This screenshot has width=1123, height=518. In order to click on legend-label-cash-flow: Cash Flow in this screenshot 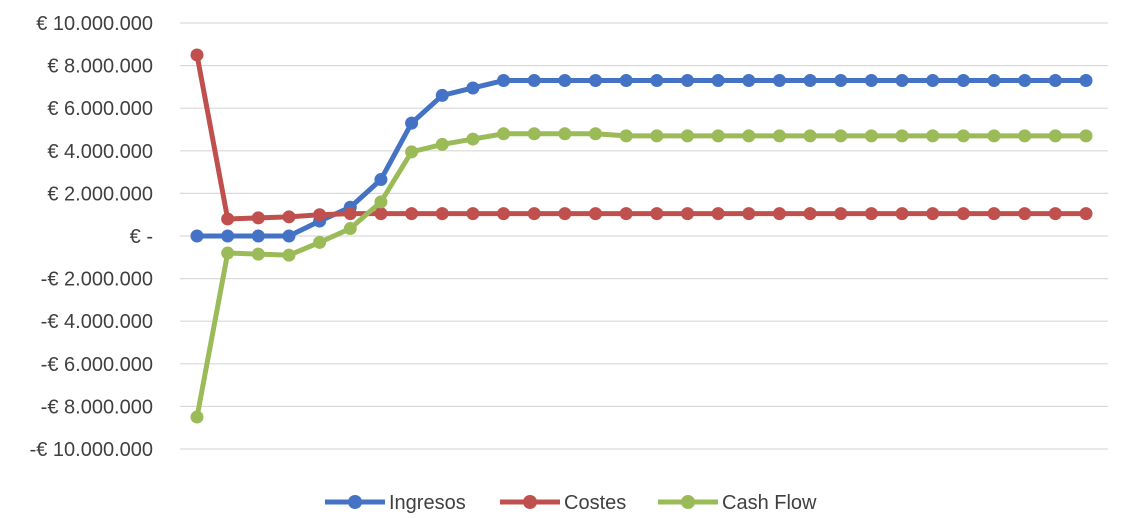, I will do `click(769, 503)`.